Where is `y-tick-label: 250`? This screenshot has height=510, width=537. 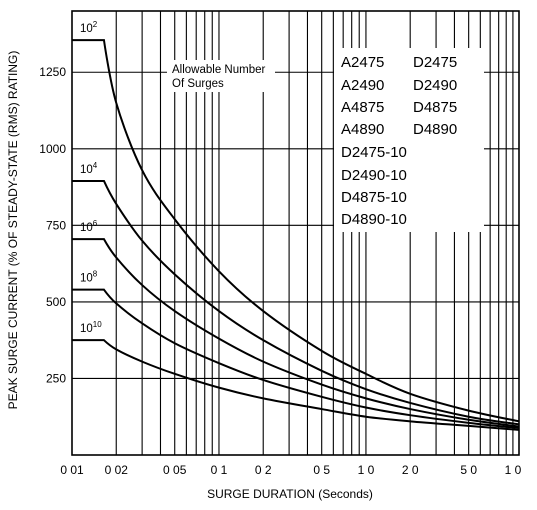 y-tick-label: 250 is located at coordinates (56, 378).